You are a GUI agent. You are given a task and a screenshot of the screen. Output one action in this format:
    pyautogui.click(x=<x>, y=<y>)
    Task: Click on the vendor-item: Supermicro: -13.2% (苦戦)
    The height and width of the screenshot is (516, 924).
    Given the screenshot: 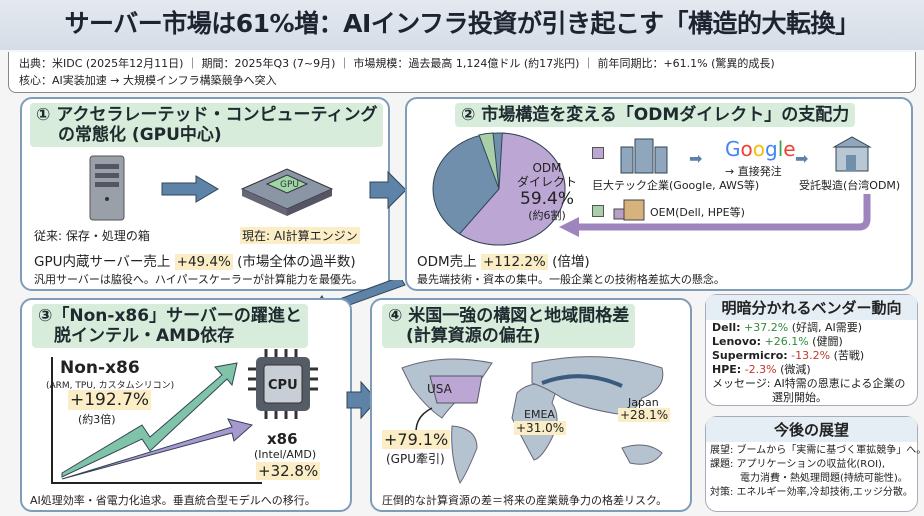 What is the action you would take?
    pyautogui.click(x=811, y=356)
    